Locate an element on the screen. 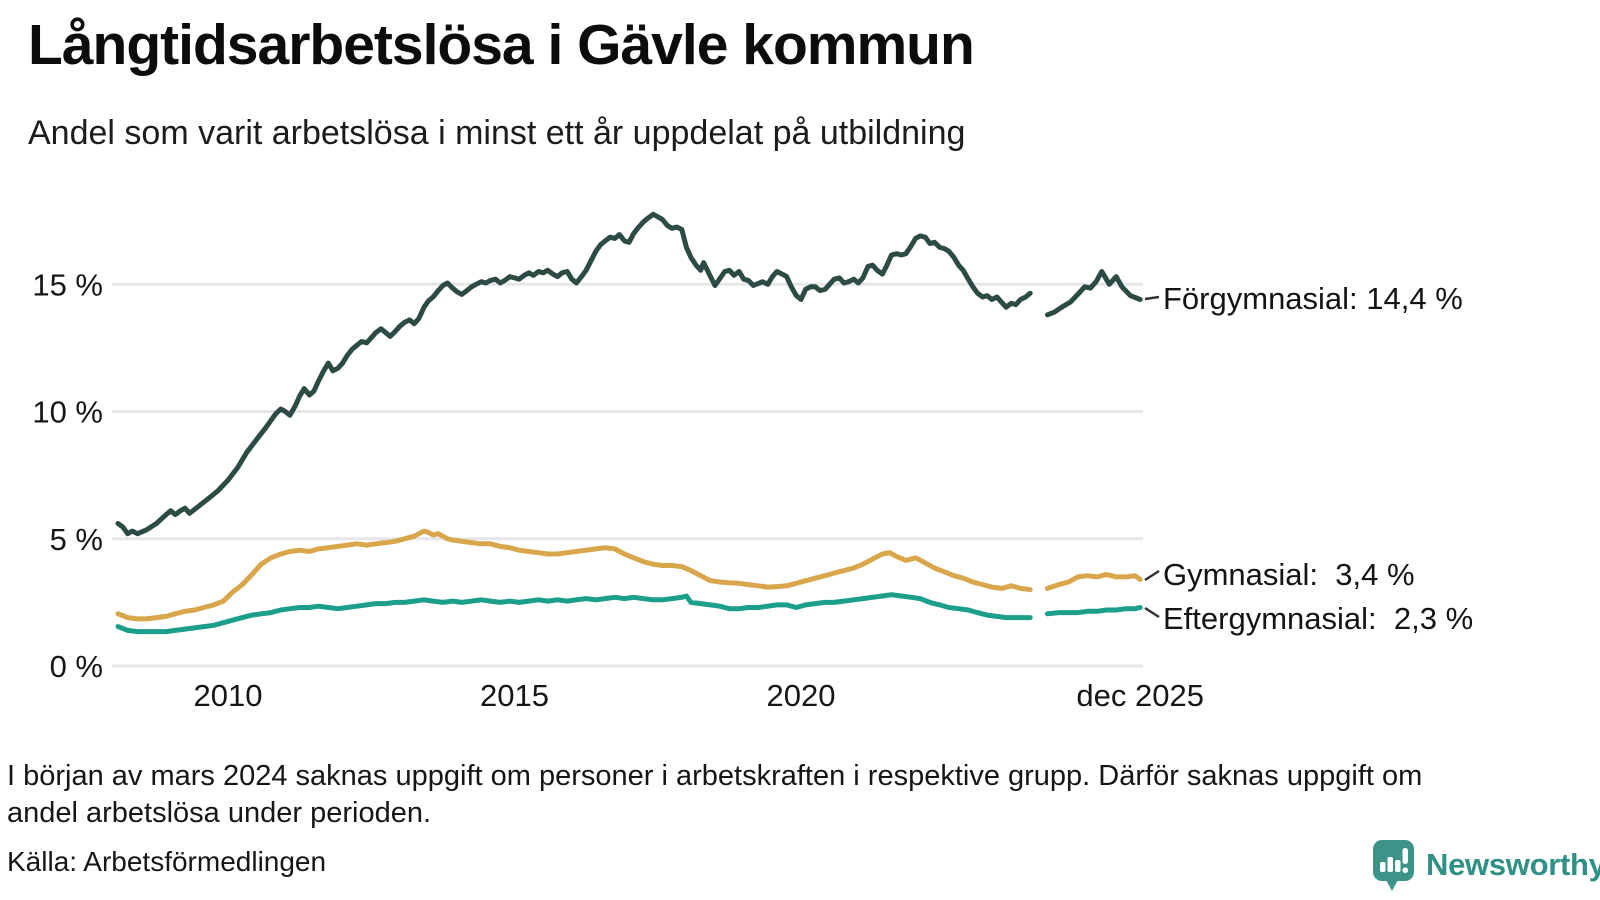 This screenshot has height=900, width=1600. x-axis-tick-label: 2020 is located at coordinates (801, 695).